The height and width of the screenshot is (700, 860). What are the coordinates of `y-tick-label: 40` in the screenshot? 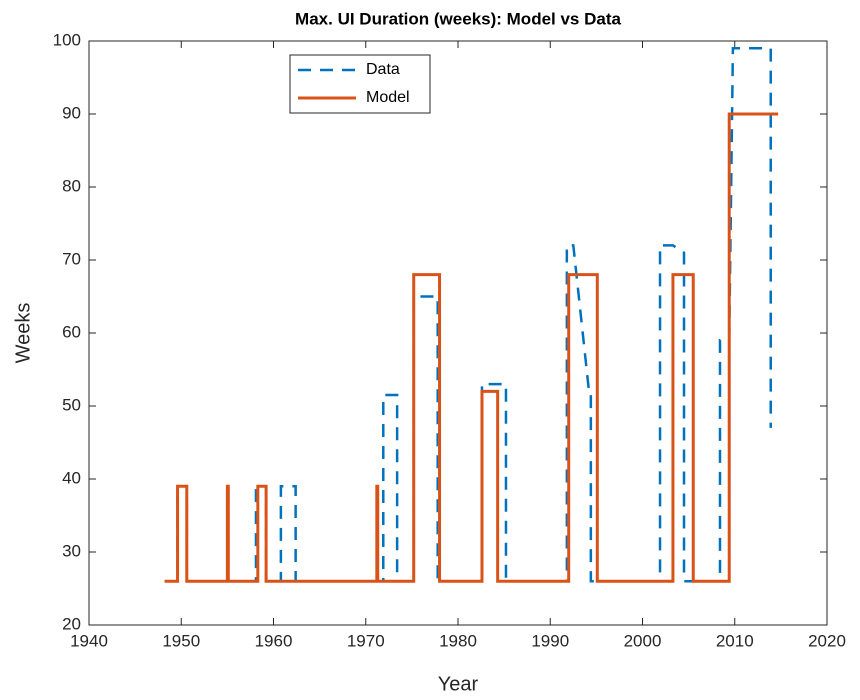 It's located at (71, 477).